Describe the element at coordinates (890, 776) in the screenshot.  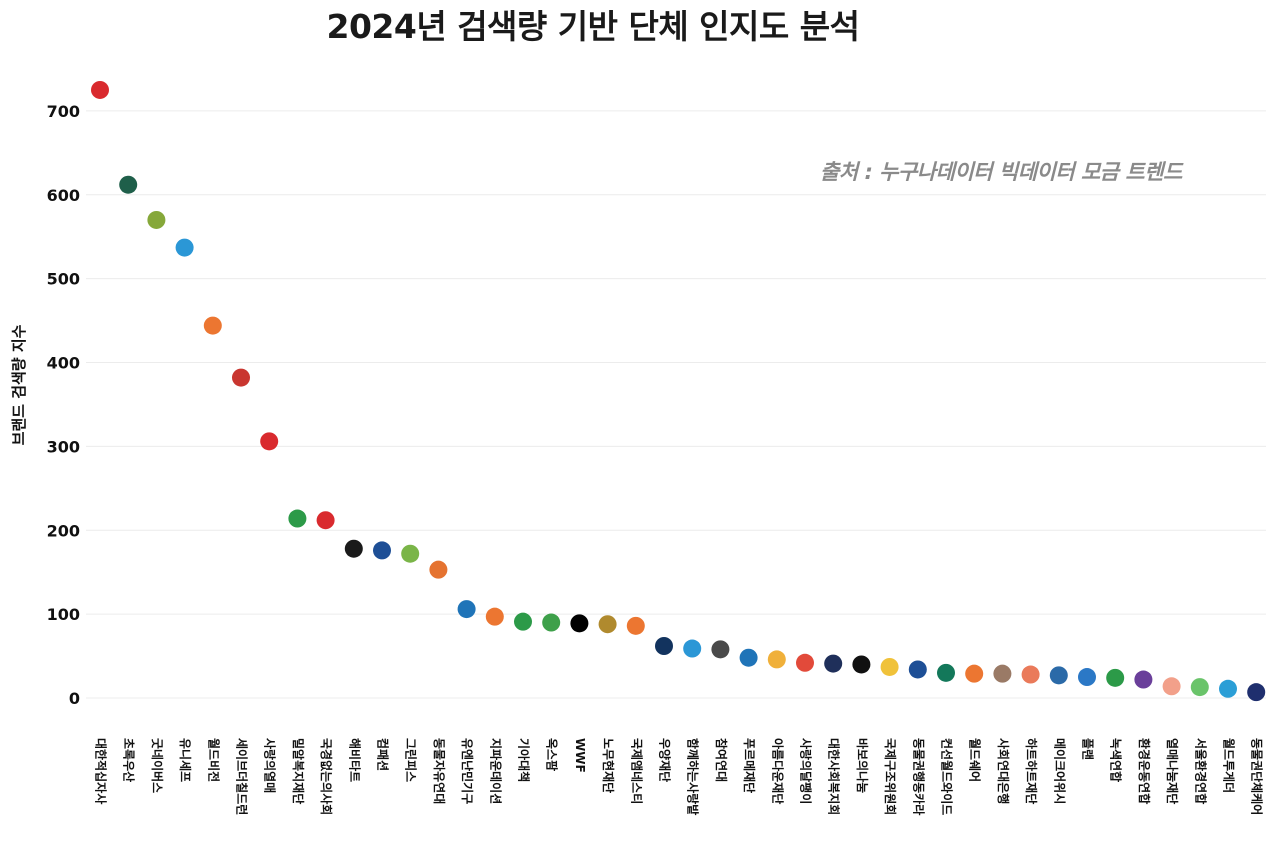
I see `x-tick-label: 국제구조위원회` at that location.